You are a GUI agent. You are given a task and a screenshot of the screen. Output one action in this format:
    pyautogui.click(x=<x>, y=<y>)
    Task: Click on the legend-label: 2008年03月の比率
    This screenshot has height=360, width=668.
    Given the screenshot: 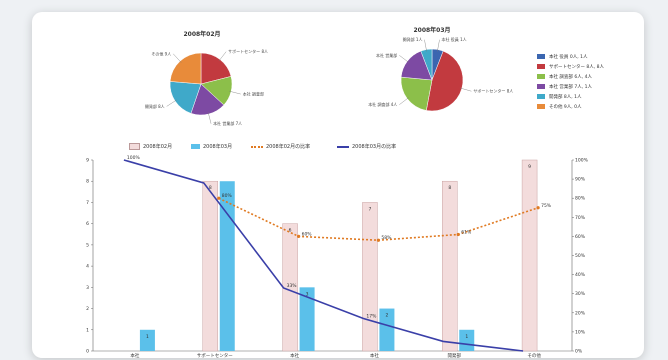 What is the action you would take?
    pyautogui.click(x=374, y=147)
    